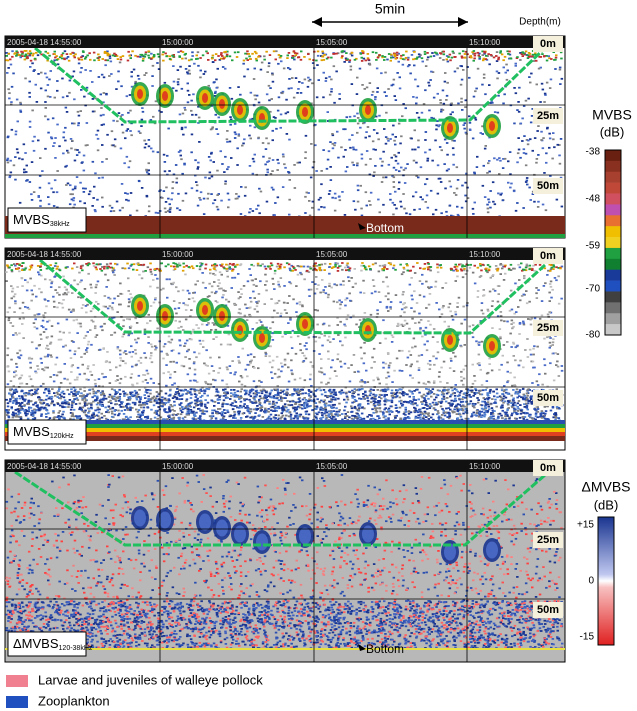  Describe the element at coordinates (31, 219) in the screenshot. I see `label-base: MVBS` at that location.